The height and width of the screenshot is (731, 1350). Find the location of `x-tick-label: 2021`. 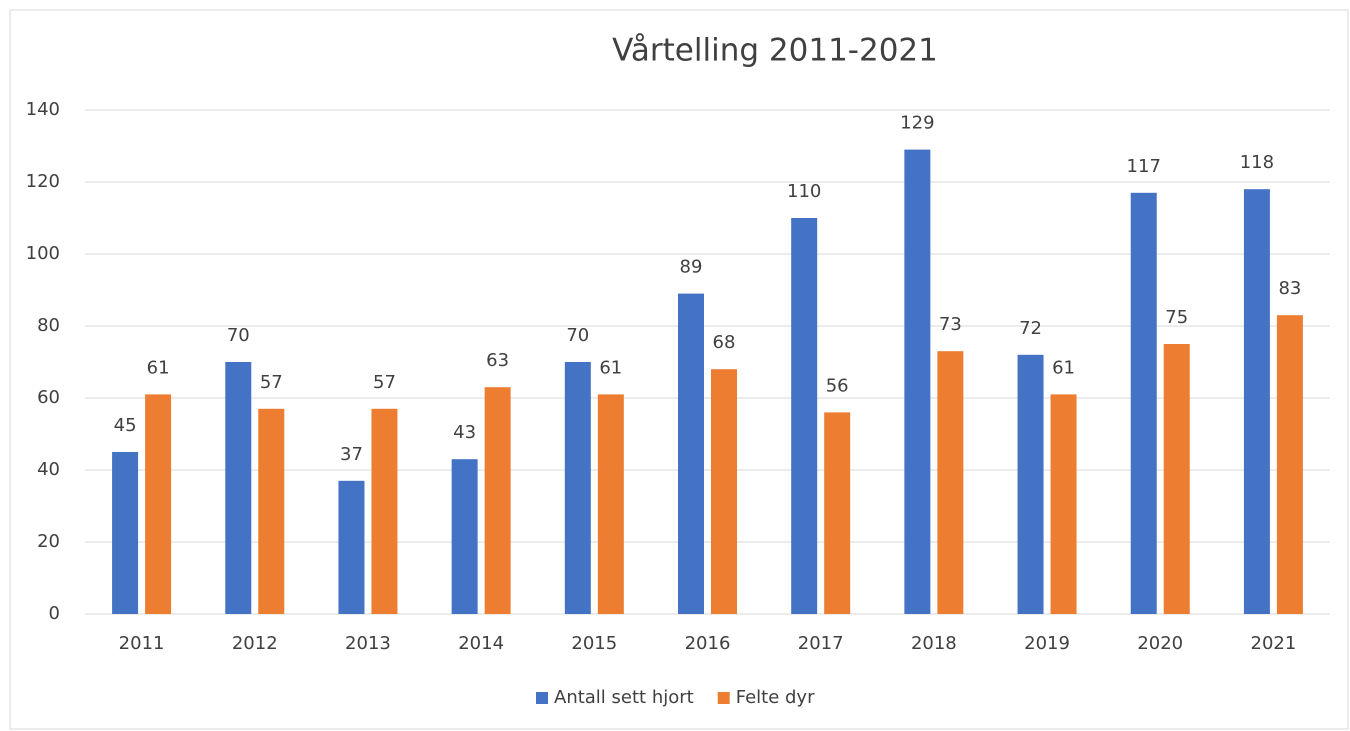

x-tick-label: 2021 is located at coordinates (1274, 643).